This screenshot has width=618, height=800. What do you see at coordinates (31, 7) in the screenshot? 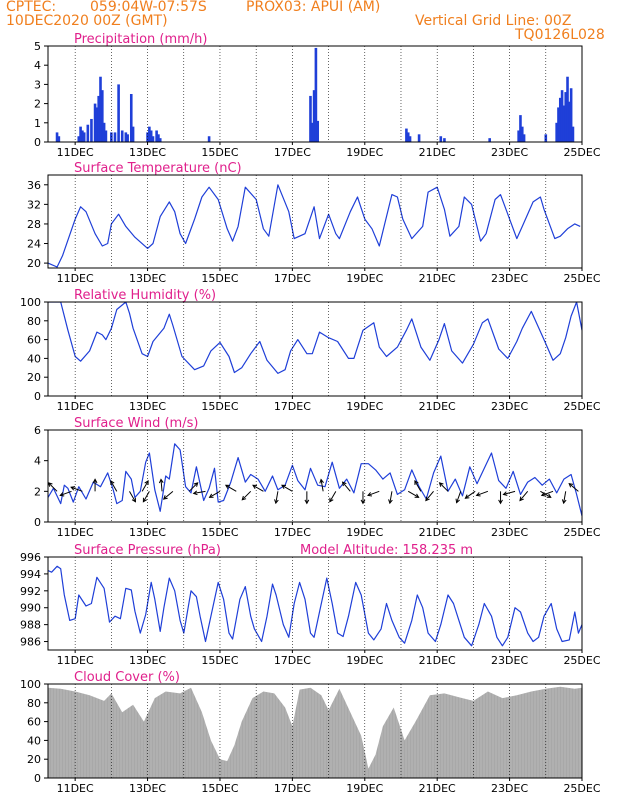
I see `header-agency: CPTEC:` at bounding box center [31, 7].